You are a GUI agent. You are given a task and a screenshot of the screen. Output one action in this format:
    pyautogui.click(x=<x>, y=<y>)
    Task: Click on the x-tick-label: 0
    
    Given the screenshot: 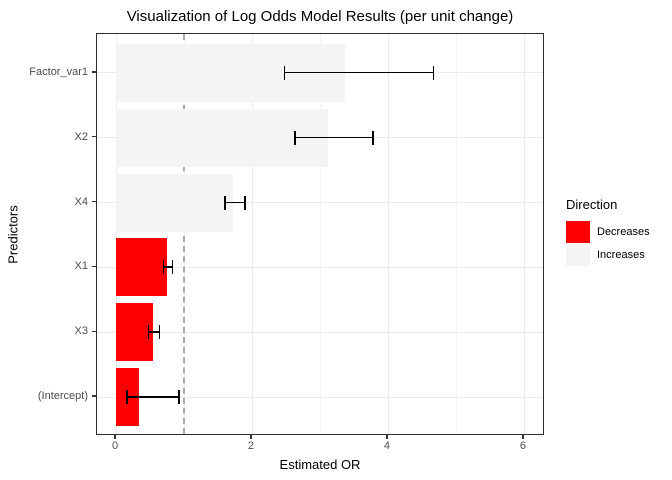 What is the action you would take?
    pyautogui.click(x=115, y=446)
    